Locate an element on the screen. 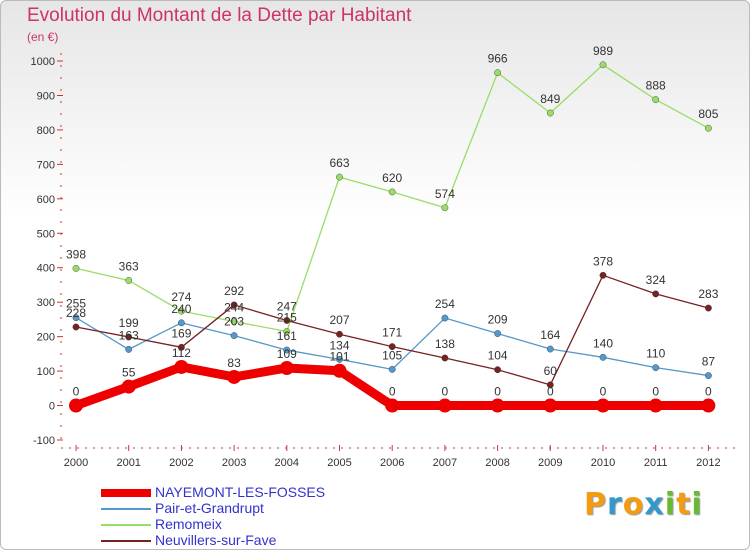  legend-label: NAYEMONT-LES-FOSSES is located at coordinates (240, 492).